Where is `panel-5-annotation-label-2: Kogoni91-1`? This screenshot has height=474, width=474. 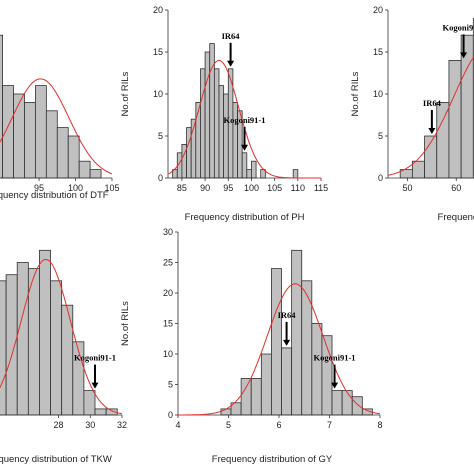
panel-5-annotation-label-2: Kogoni91-1 is located at coordinates (335, 358).